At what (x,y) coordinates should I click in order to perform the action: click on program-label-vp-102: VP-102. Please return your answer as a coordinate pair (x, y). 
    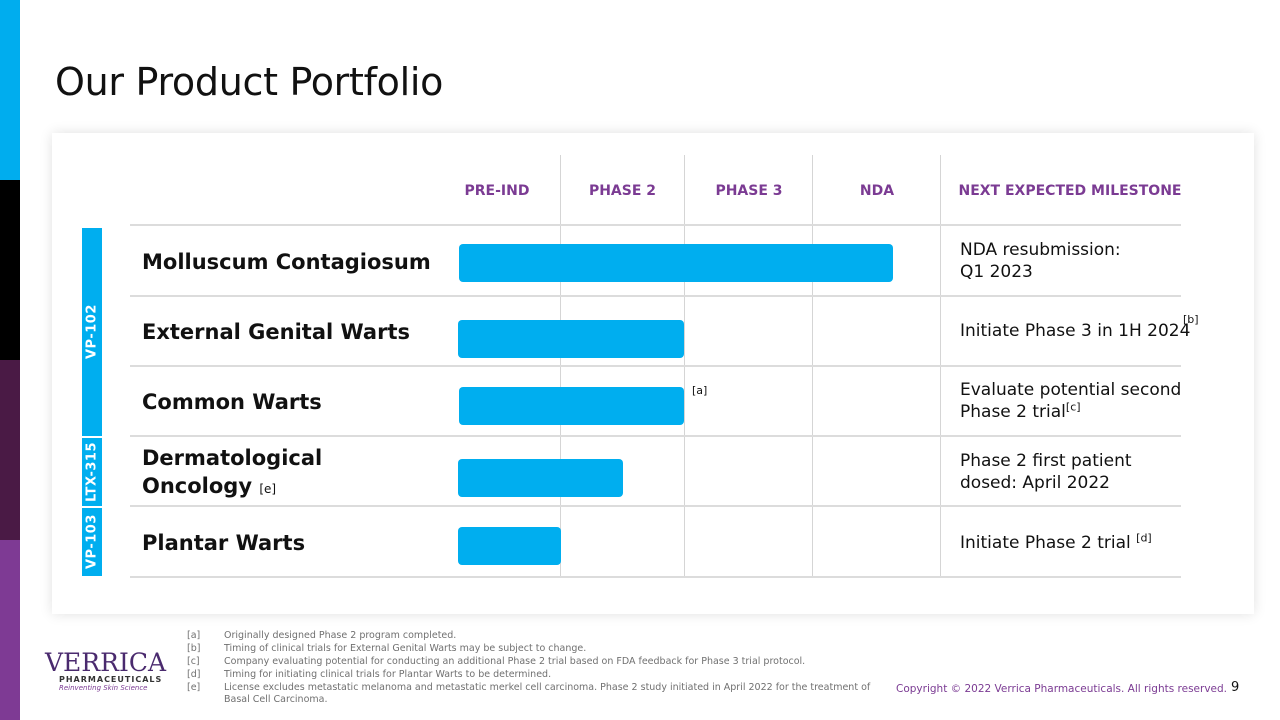
    Looking at the image, I should click on (92, 332).